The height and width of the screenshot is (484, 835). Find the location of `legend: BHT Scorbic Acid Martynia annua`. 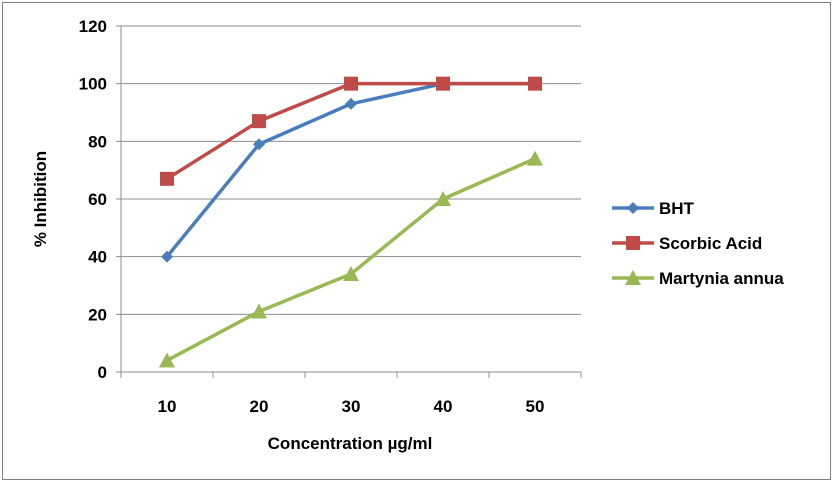

legend: BHT Scorbic Acid Martynia annua is located at coordinates (698, 243).